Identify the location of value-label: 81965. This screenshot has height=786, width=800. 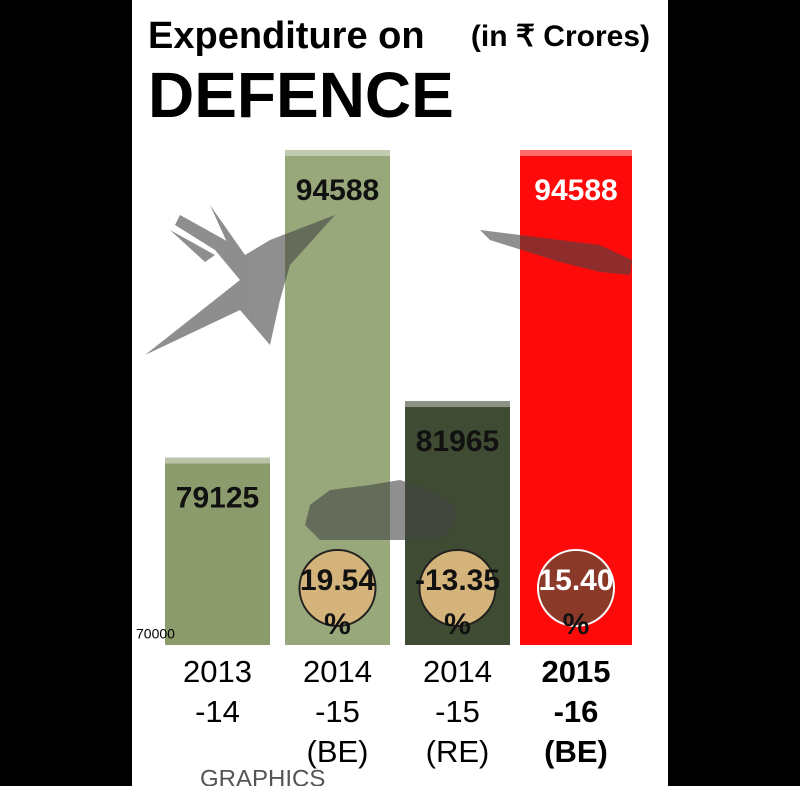
(457, 441).